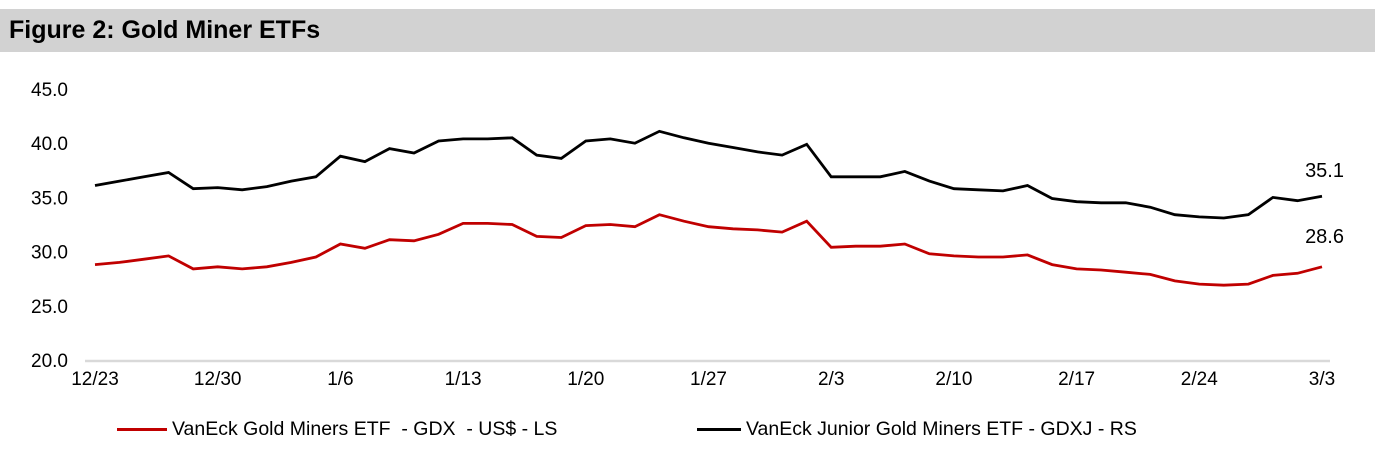 The image size is (1380, 451). Describe the element at coordinates (49, 198) in the screenshot. I see `y-tick-label: 35.0` at that location.